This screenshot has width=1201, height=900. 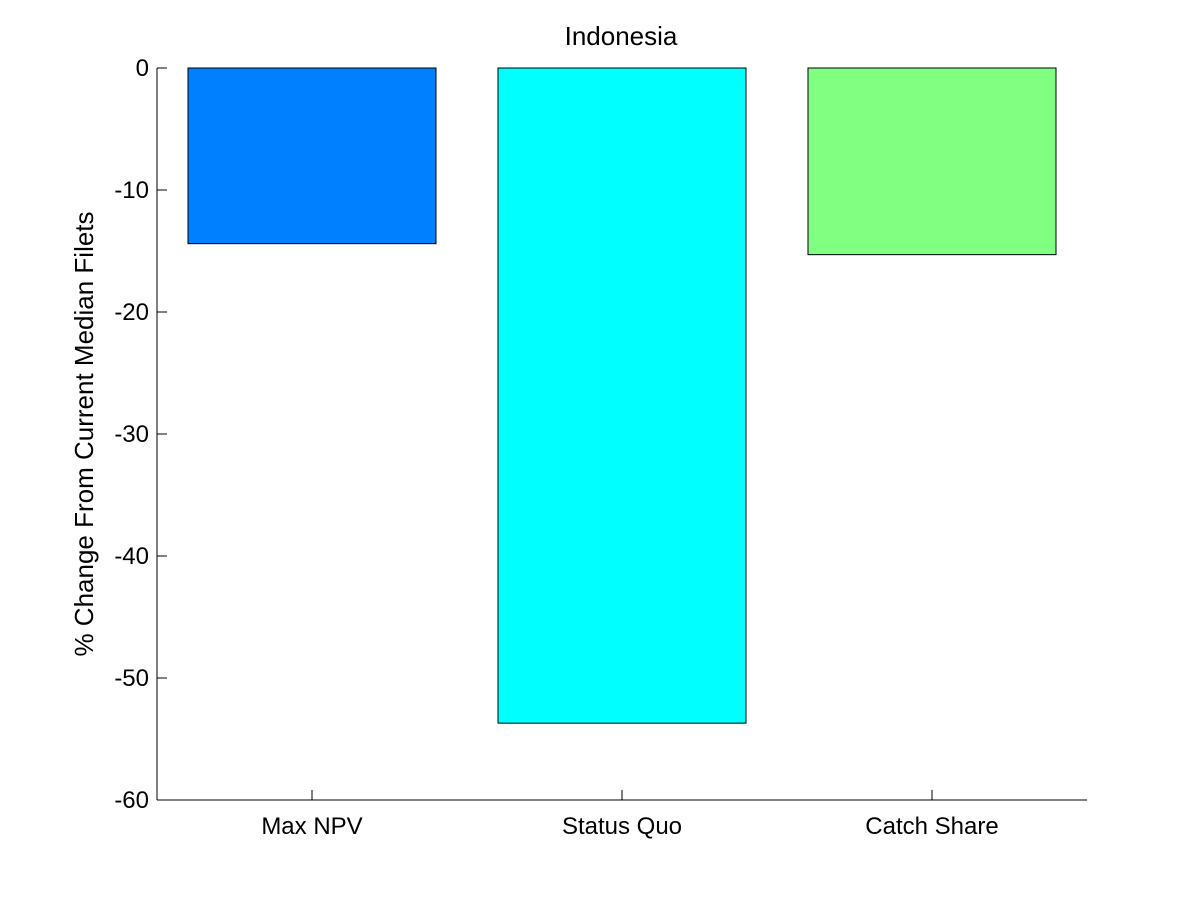 I want to click on chart-title: Indonesia, so click(x=621, y=36).